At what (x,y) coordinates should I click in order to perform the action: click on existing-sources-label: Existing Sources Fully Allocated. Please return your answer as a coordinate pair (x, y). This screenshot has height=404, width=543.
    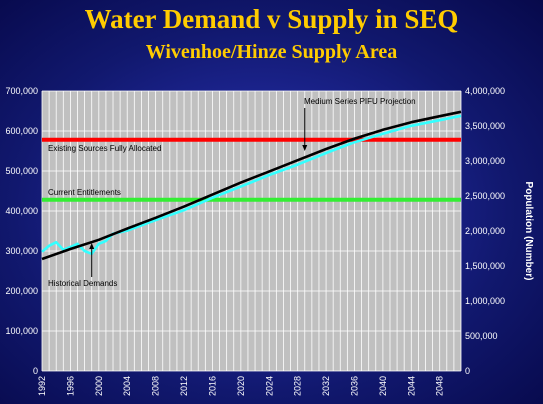
    Looking at the image, I should click on (104, 148).